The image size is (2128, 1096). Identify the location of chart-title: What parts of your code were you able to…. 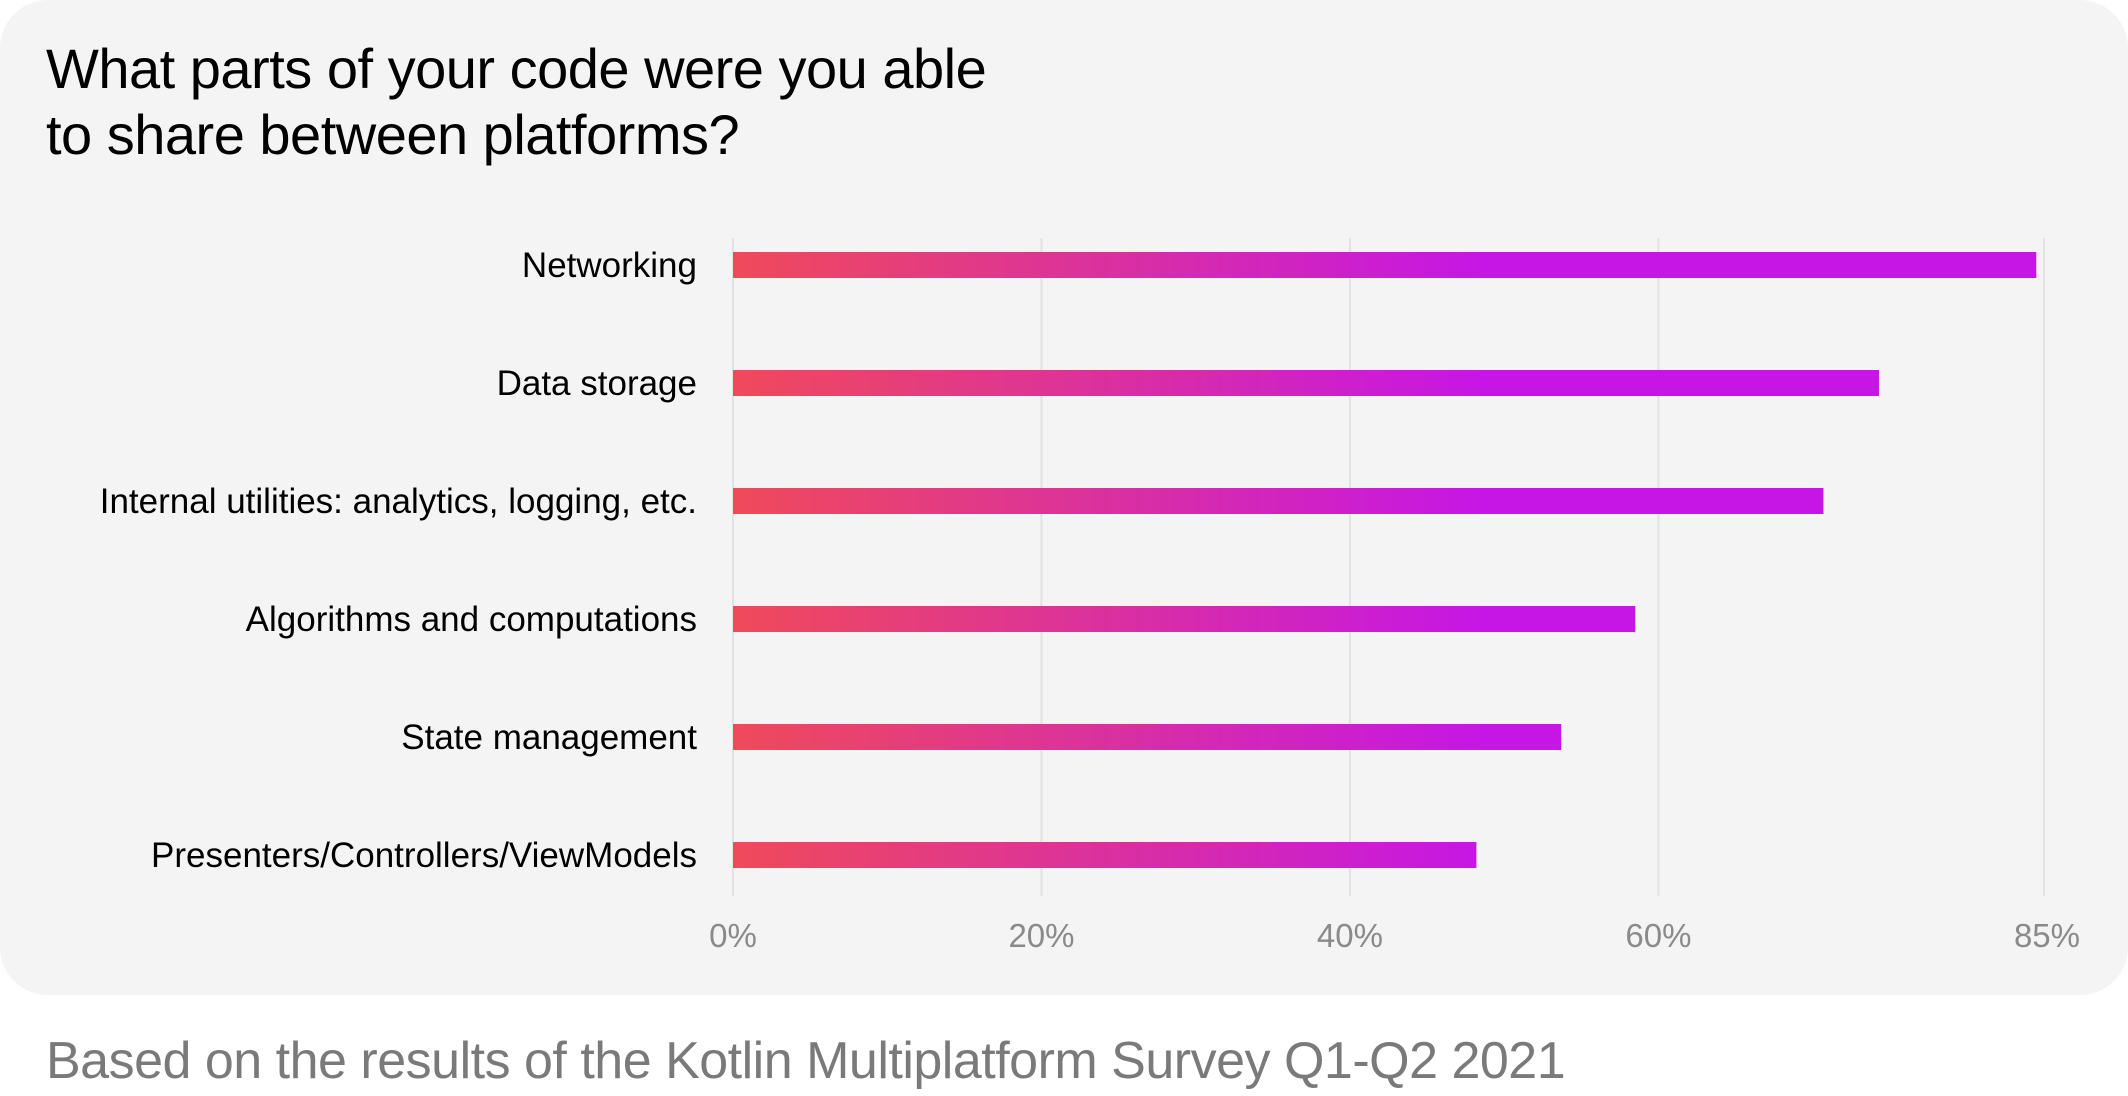
(516, 101).